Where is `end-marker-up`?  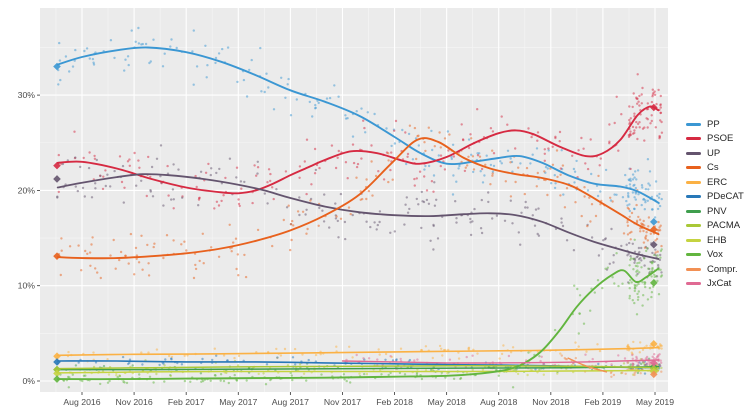
end-marker-up is located at coordinates (653, 244).